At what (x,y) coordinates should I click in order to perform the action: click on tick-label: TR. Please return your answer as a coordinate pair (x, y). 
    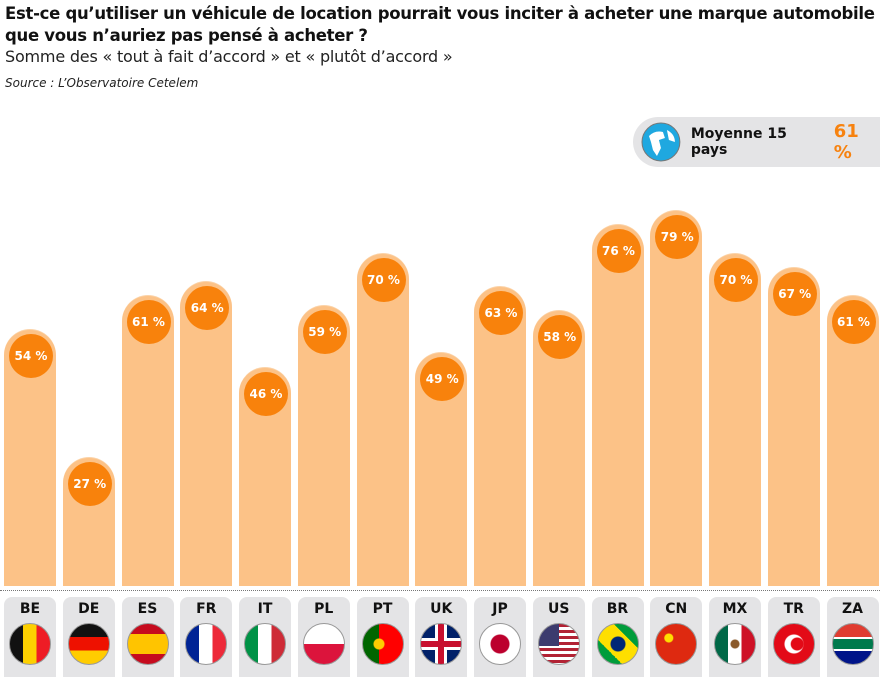
    Looking at the image, I should click on (793, 609).